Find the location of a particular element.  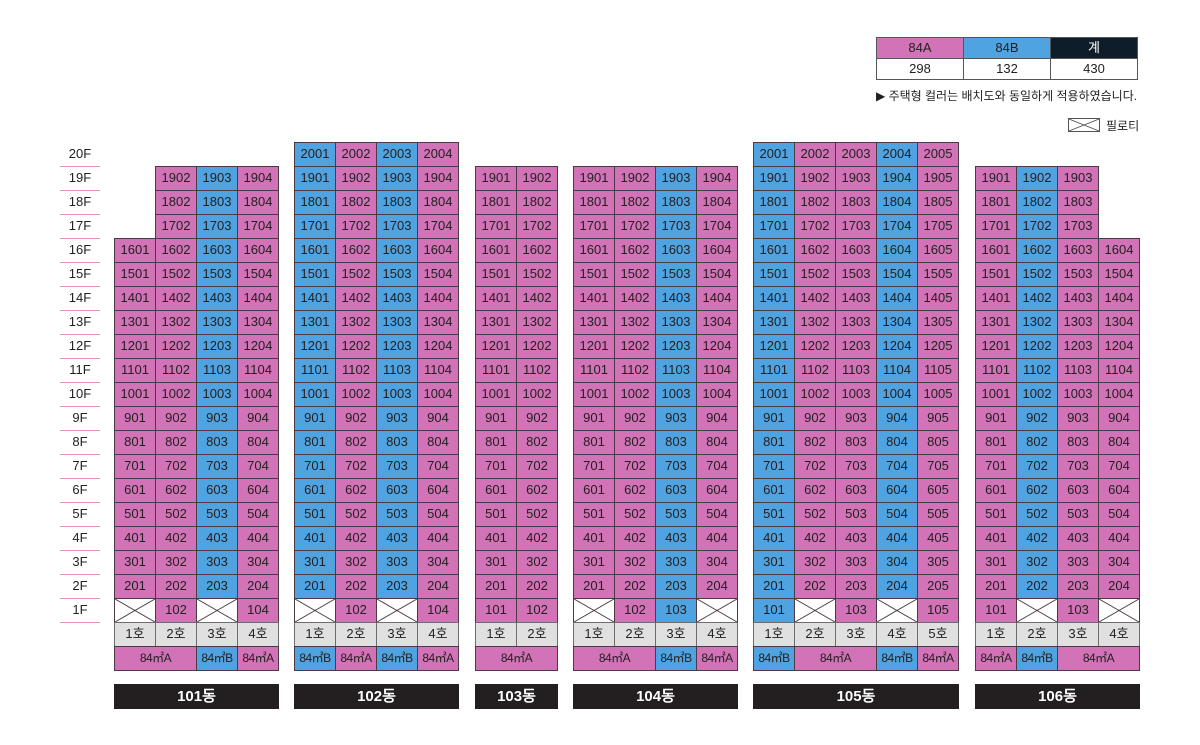

unit-cell: 203 is located at coordinates (1078, 586).